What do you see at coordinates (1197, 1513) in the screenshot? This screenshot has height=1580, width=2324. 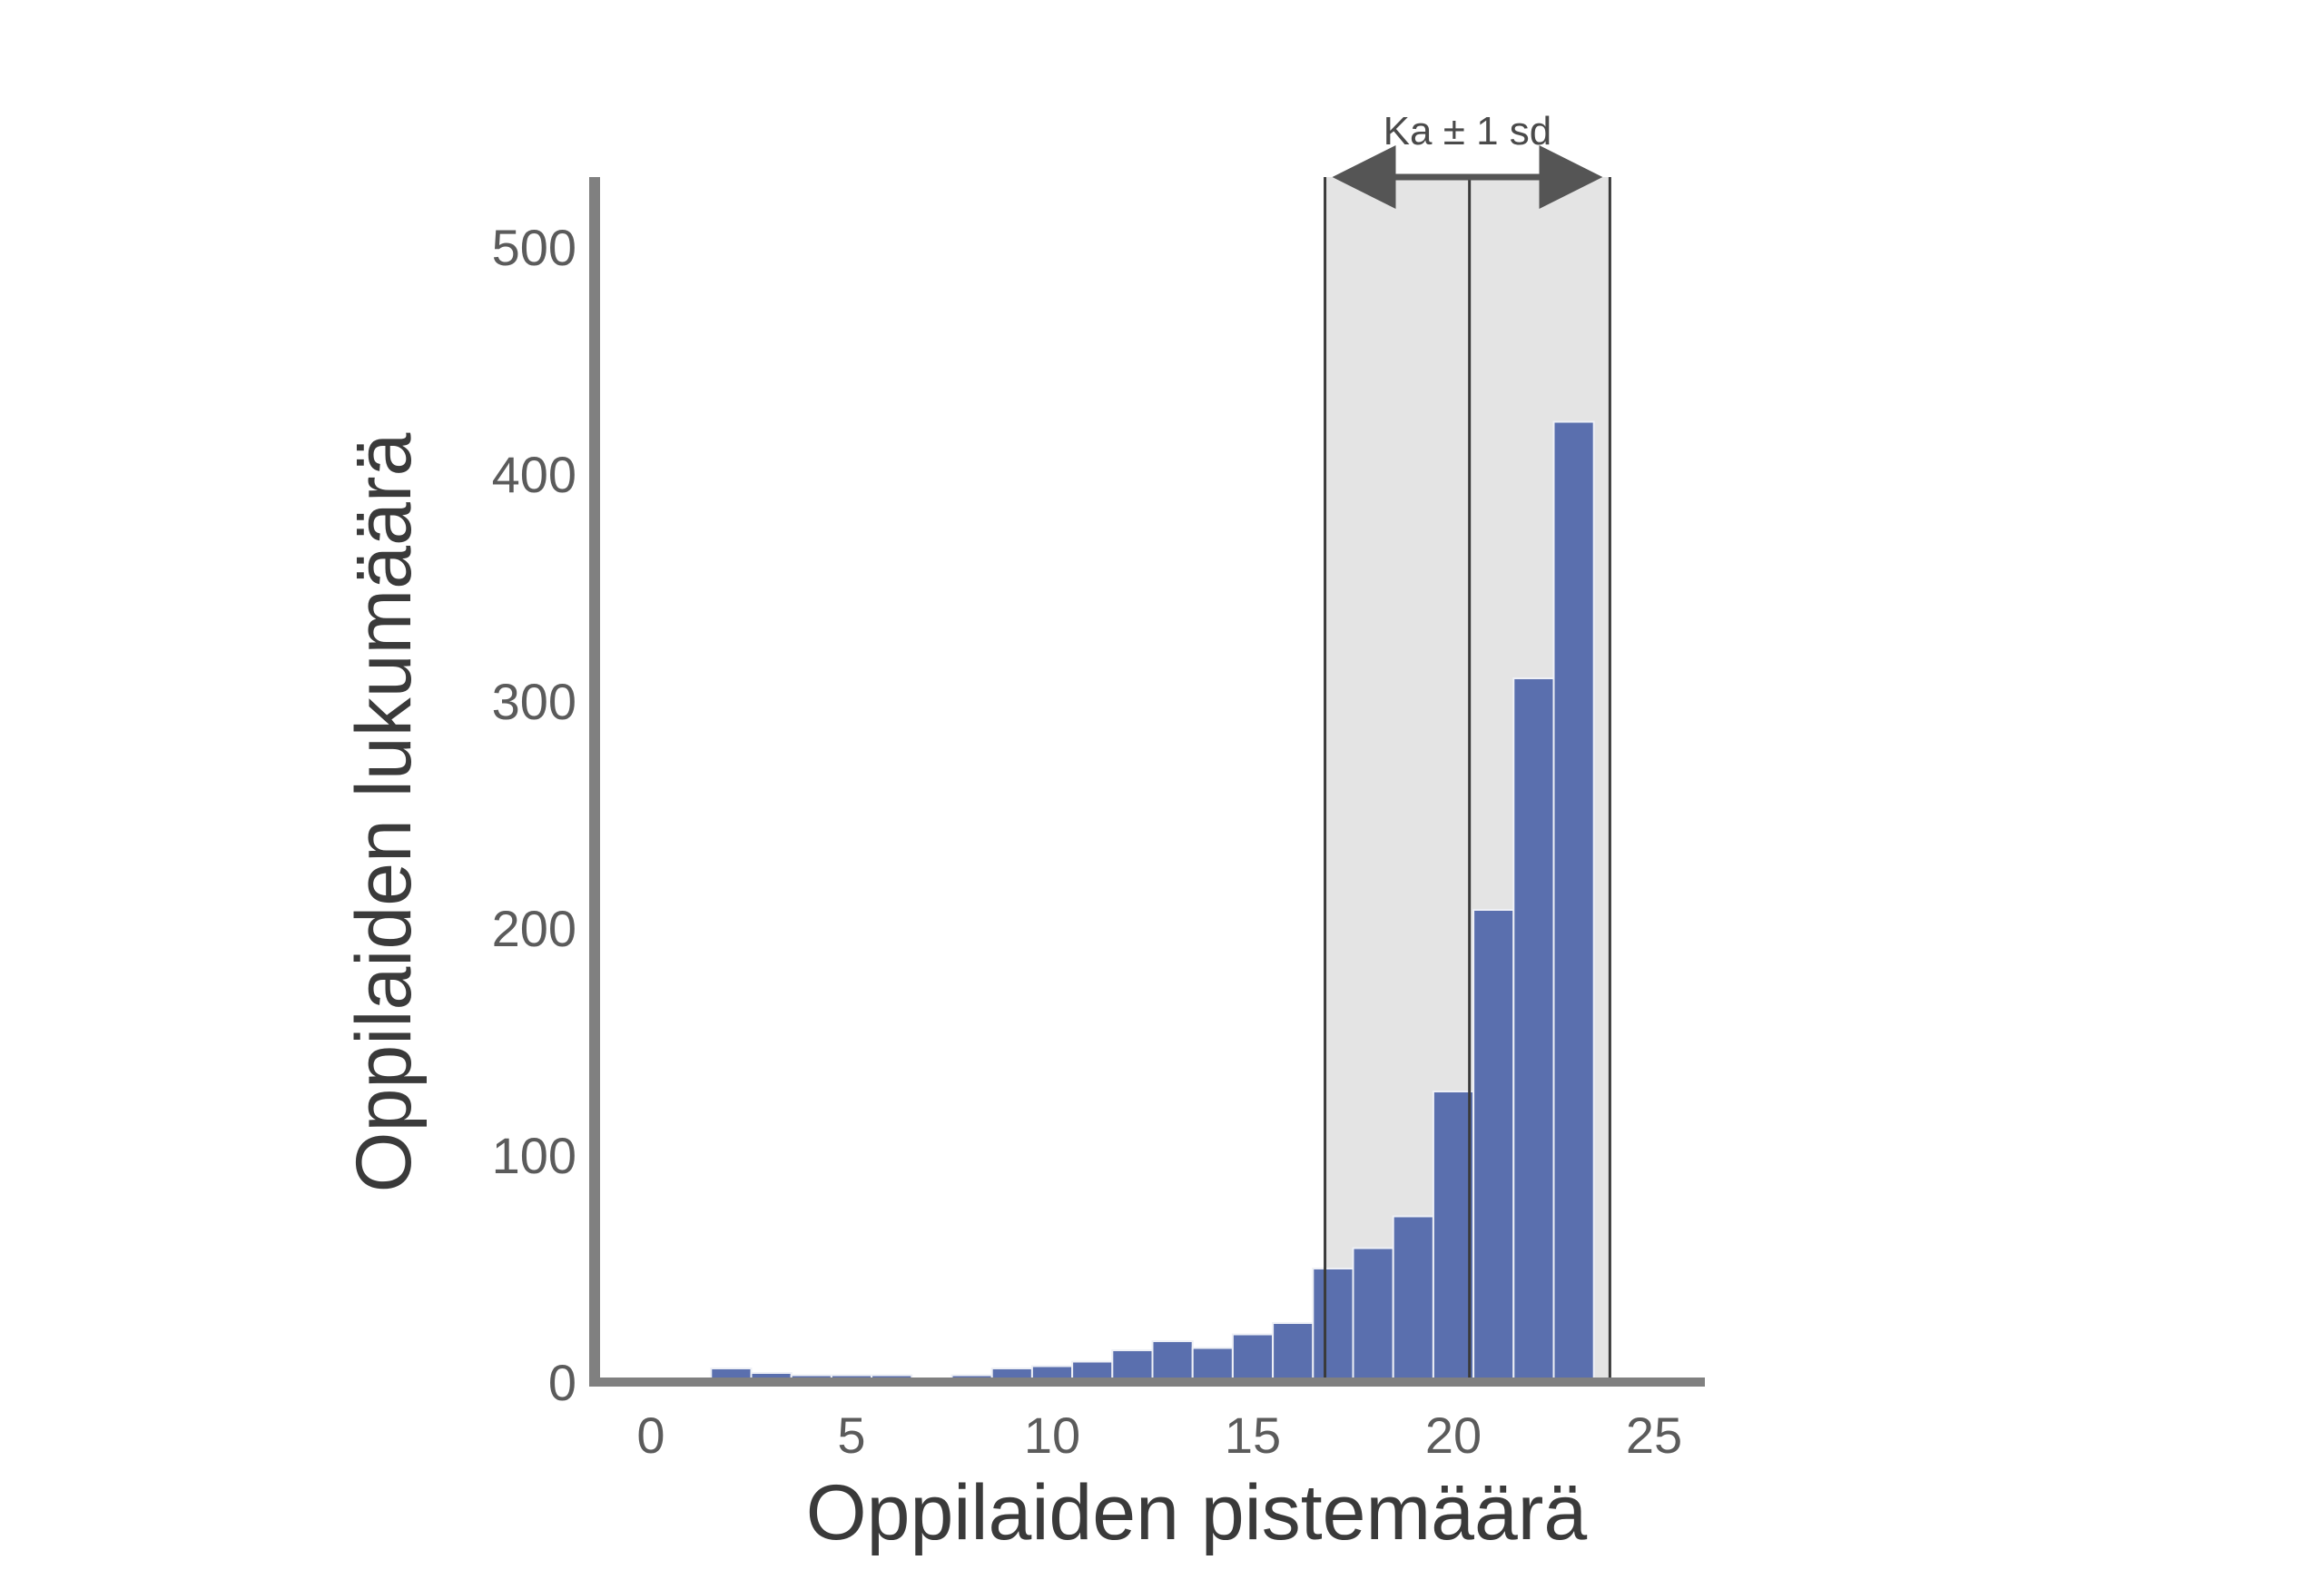 I see `x-axis-title: Oppilaiden pistemäärä` at bounding box center [1197, 1513].